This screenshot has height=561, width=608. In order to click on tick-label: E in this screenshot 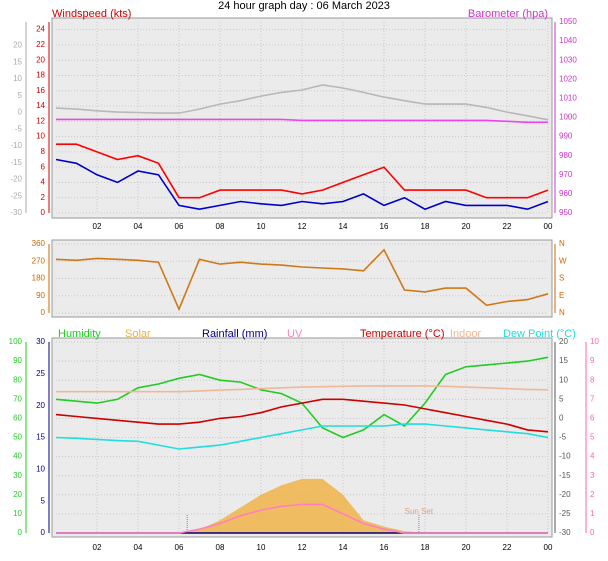, I will do `click(561, 295)`.